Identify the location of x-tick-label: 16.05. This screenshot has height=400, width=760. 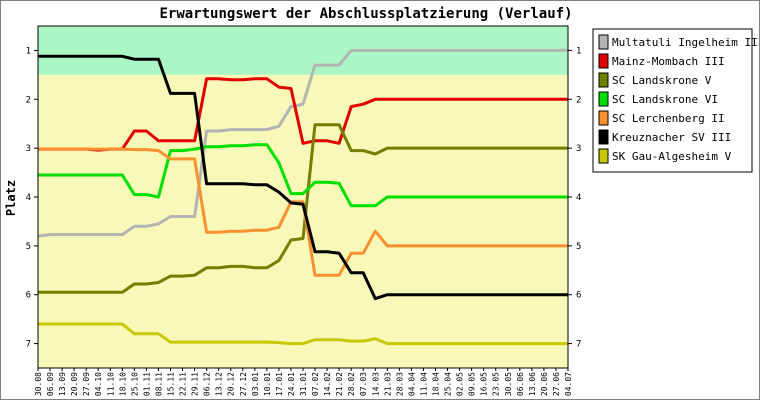
(484, 384).